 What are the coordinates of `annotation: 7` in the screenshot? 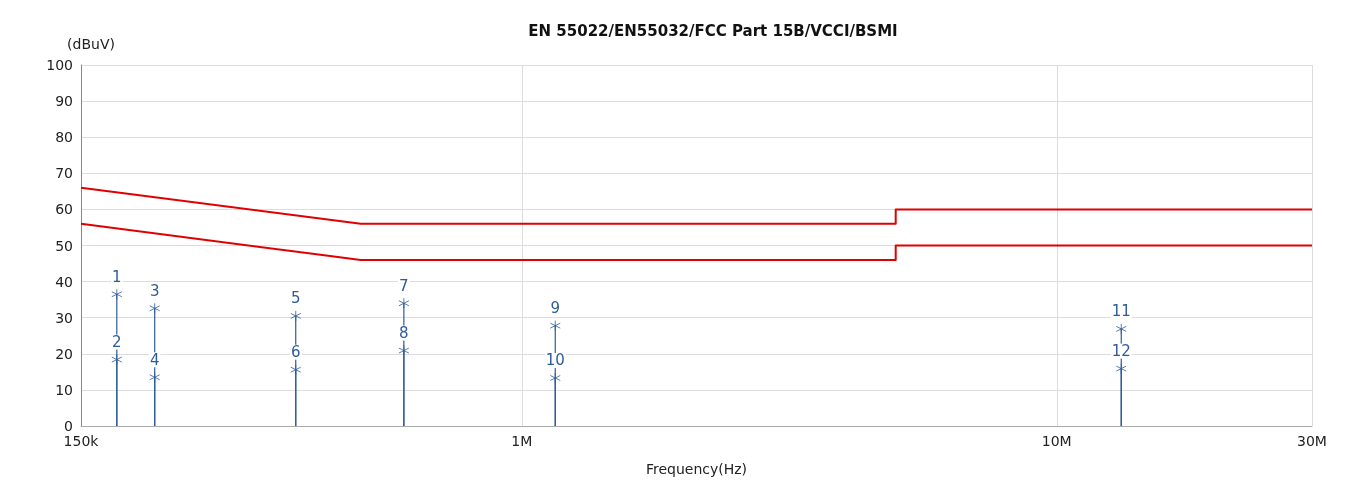 It's located at (404, 285).